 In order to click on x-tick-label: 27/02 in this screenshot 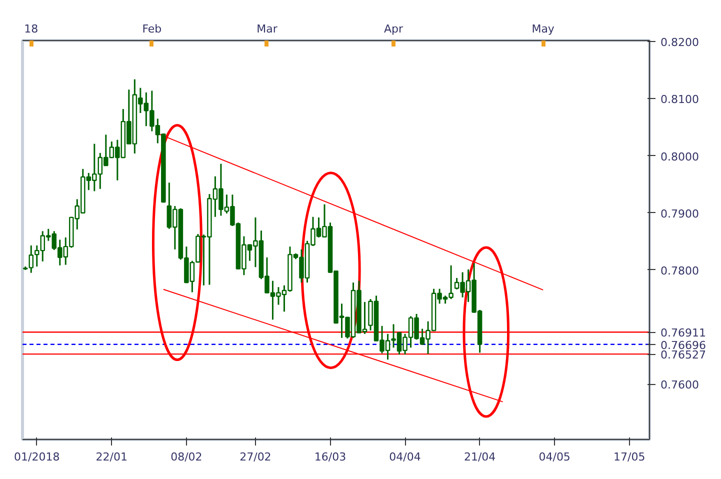, I will do `click(256, 457)`.